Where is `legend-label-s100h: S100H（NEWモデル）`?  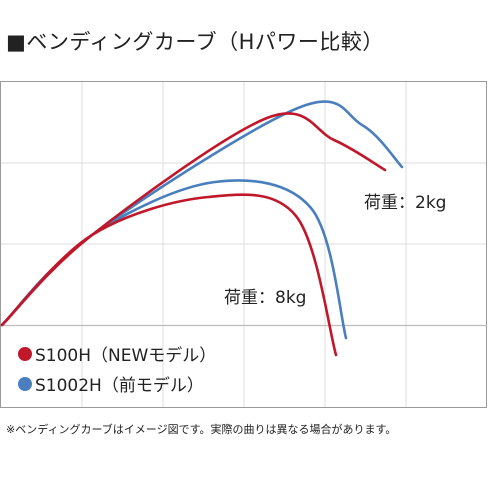 legend-label-s100h: S100H（NEWモデル） is located at coordinates (125, 355).